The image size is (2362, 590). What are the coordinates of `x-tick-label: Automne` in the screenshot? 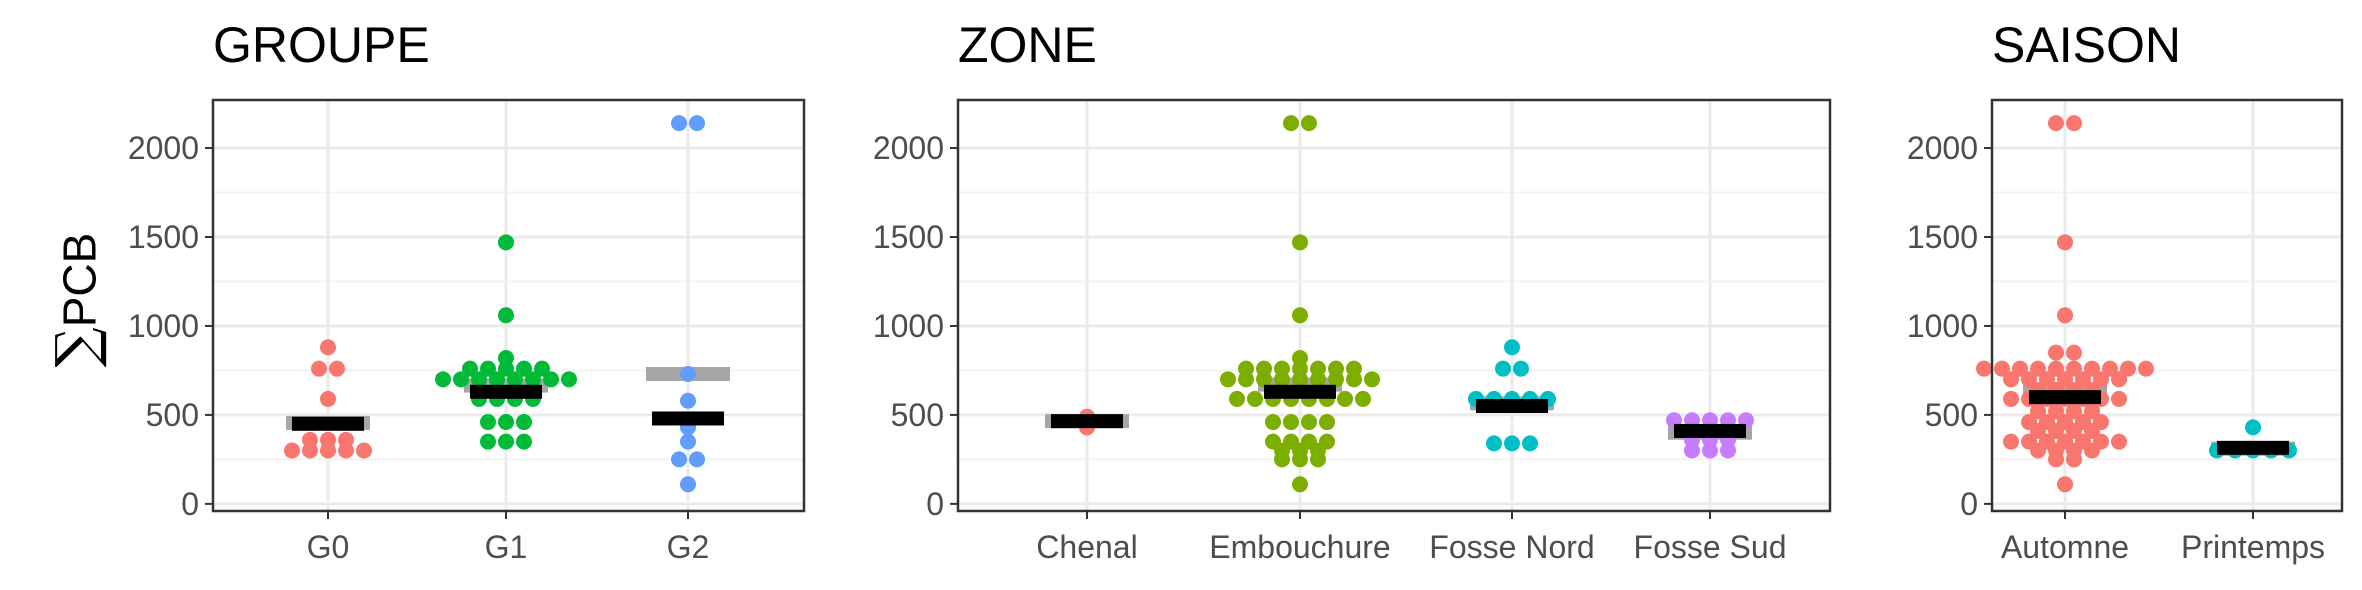 It's located at (2065, 547).